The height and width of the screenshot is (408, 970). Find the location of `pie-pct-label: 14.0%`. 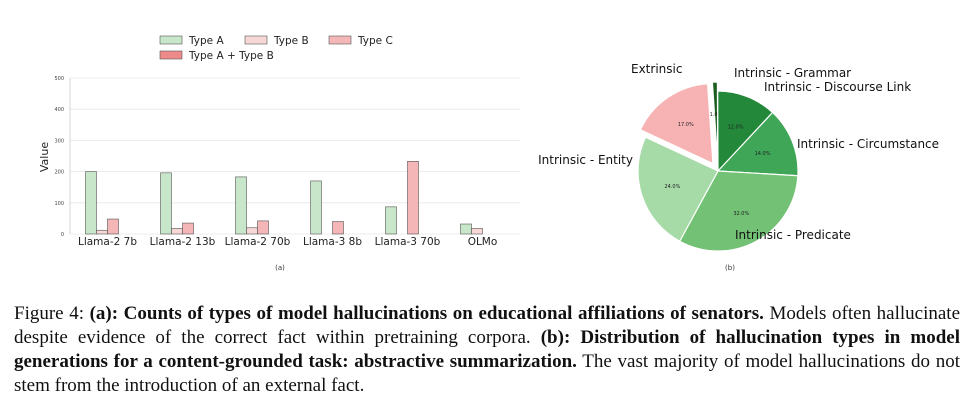

pie-pct-label: 14.0% is located at coordinates (763, 154).